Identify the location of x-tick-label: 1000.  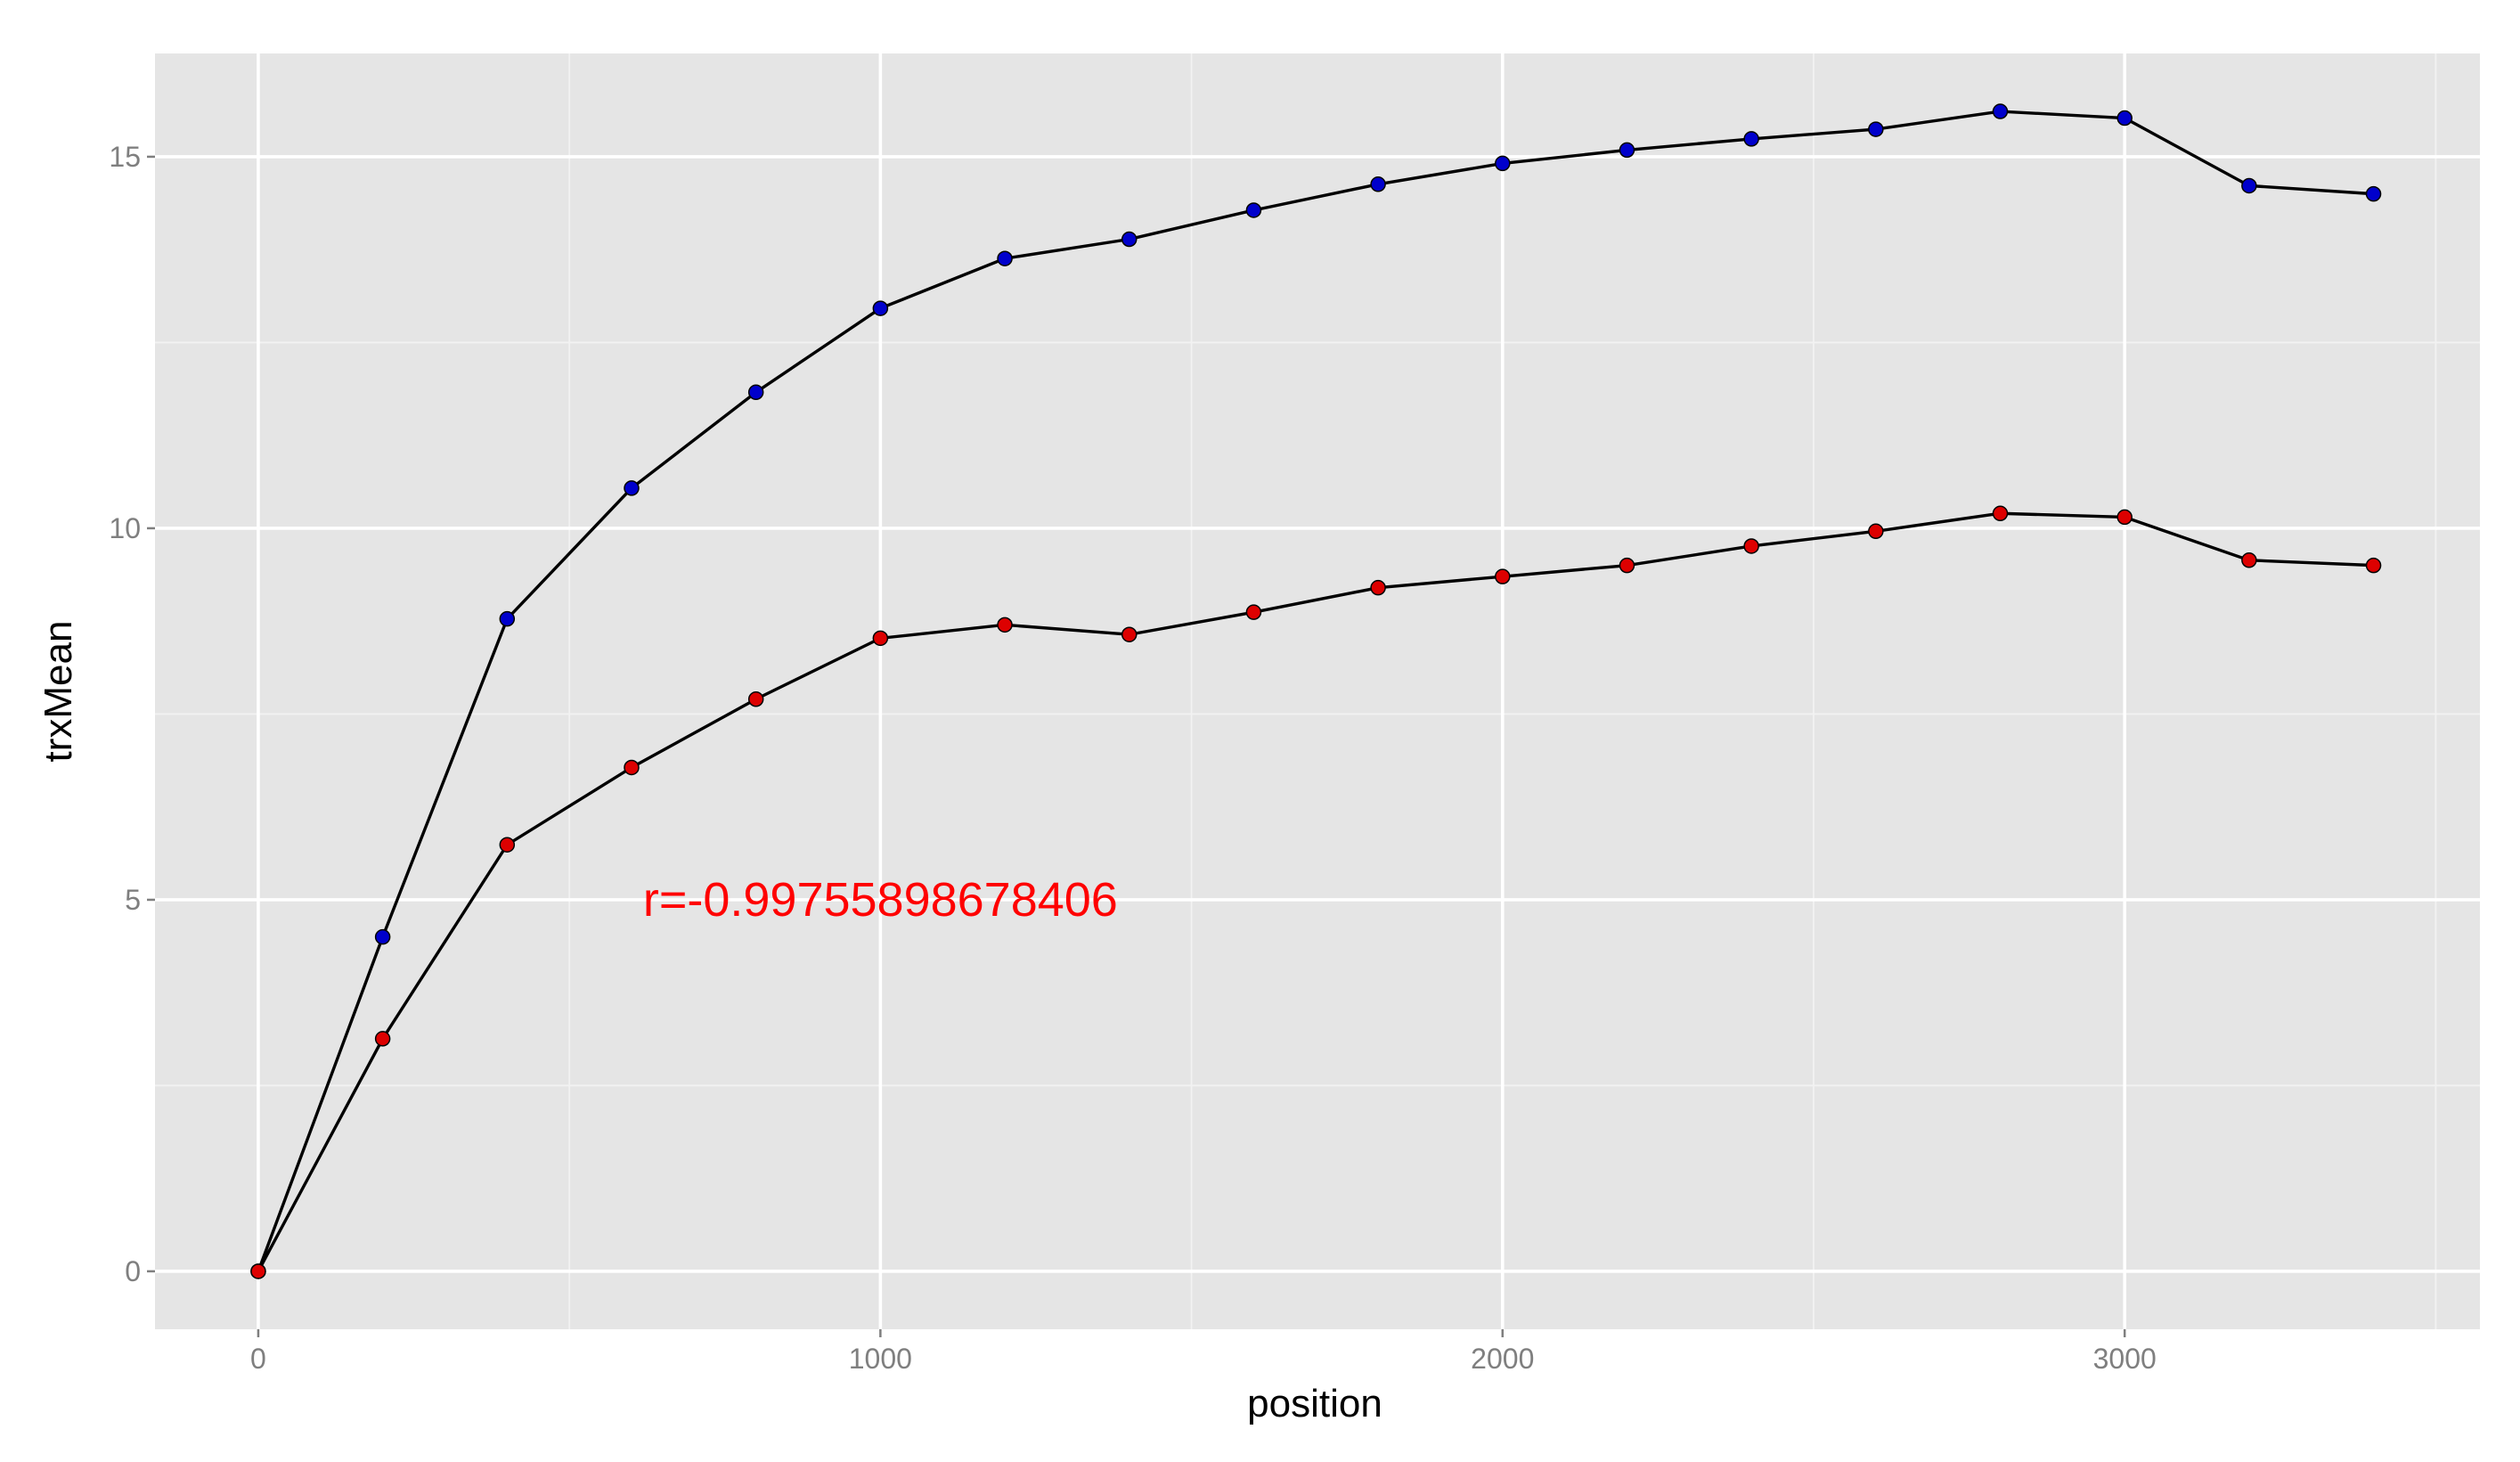
(881, 1359).